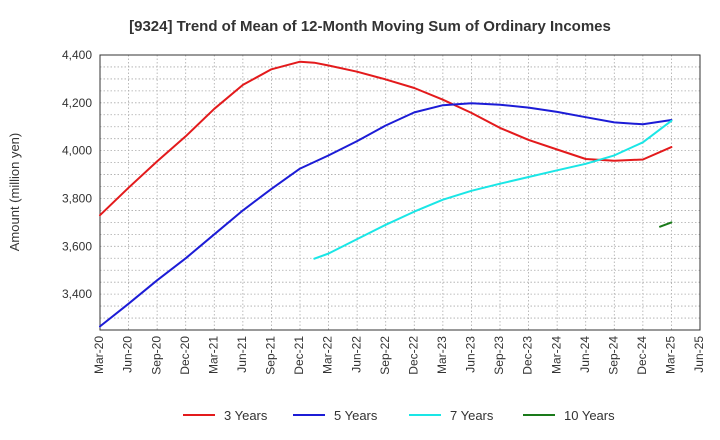 The image size is (720, 440). Describe the element at coordinates (99, 355) in the screenshot. I see `x-tick-label: Mar-20` at that location.